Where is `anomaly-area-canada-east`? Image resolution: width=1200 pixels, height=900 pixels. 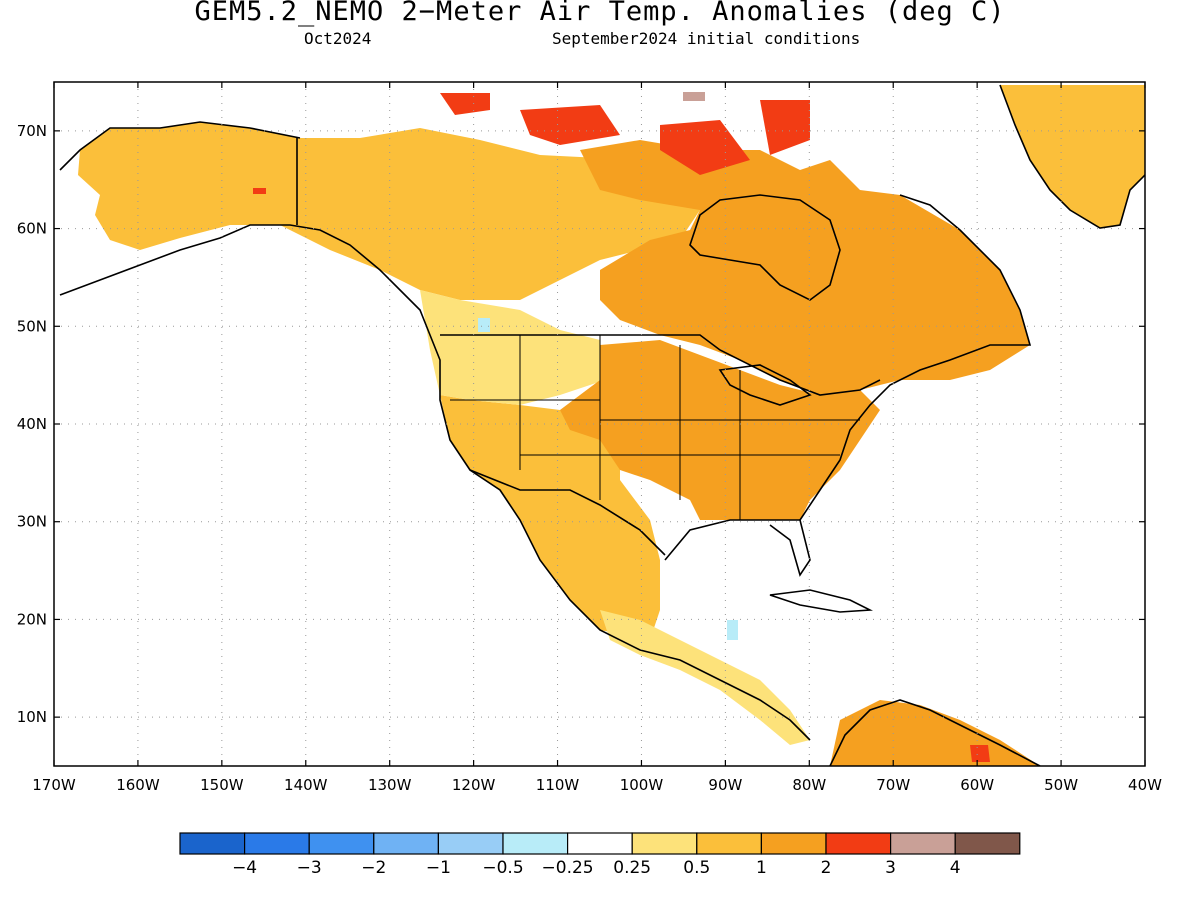 anomaly-area-canada-east is located at coordinates (805, 267).